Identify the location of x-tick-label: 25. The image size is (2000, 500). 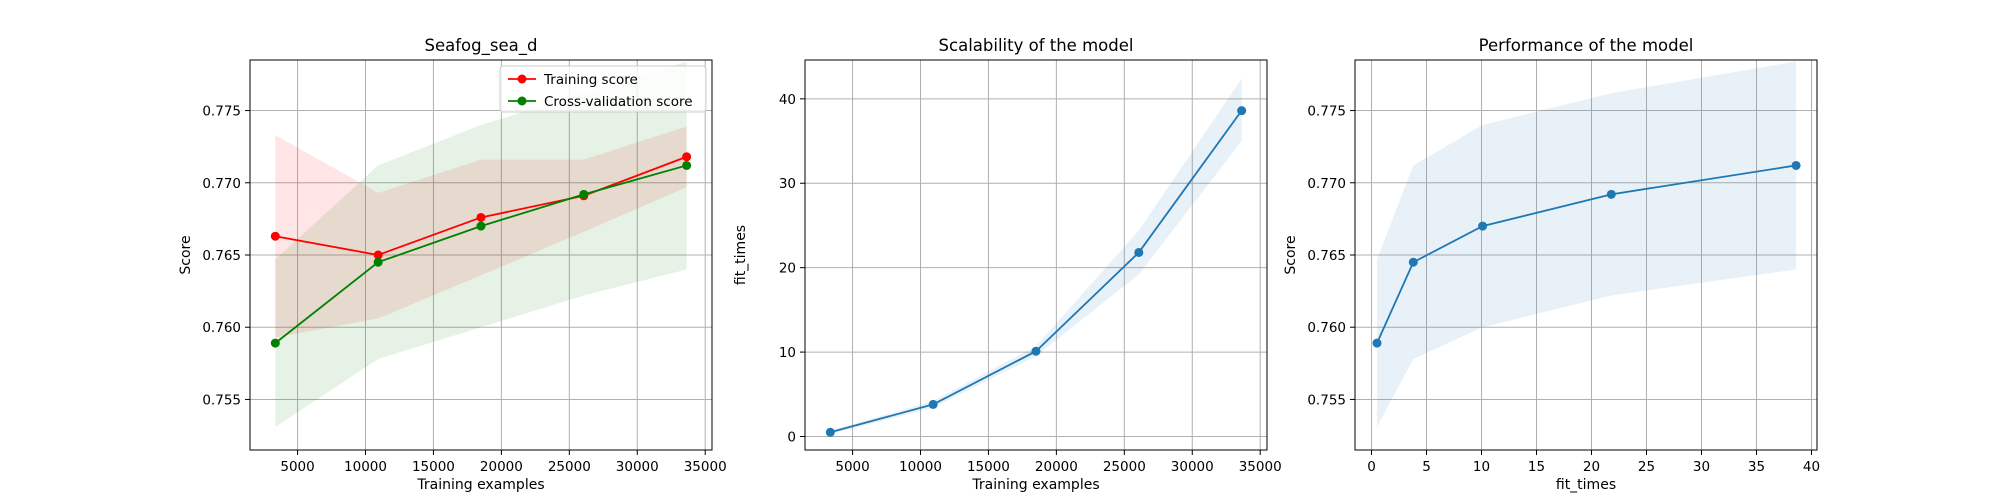
(1646, 467).